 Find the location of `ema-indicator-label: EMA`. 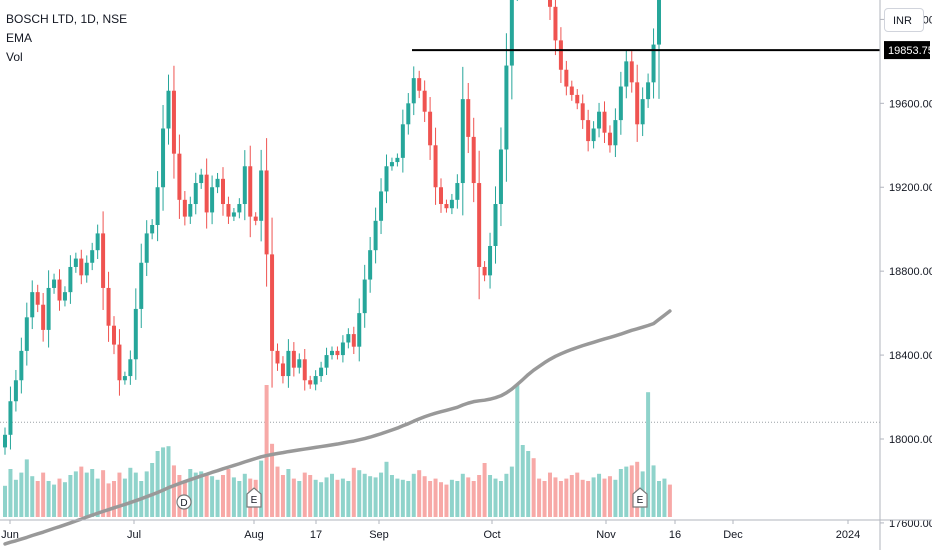

ema-indicator-label: EMA is located at coordinates (19, 38).